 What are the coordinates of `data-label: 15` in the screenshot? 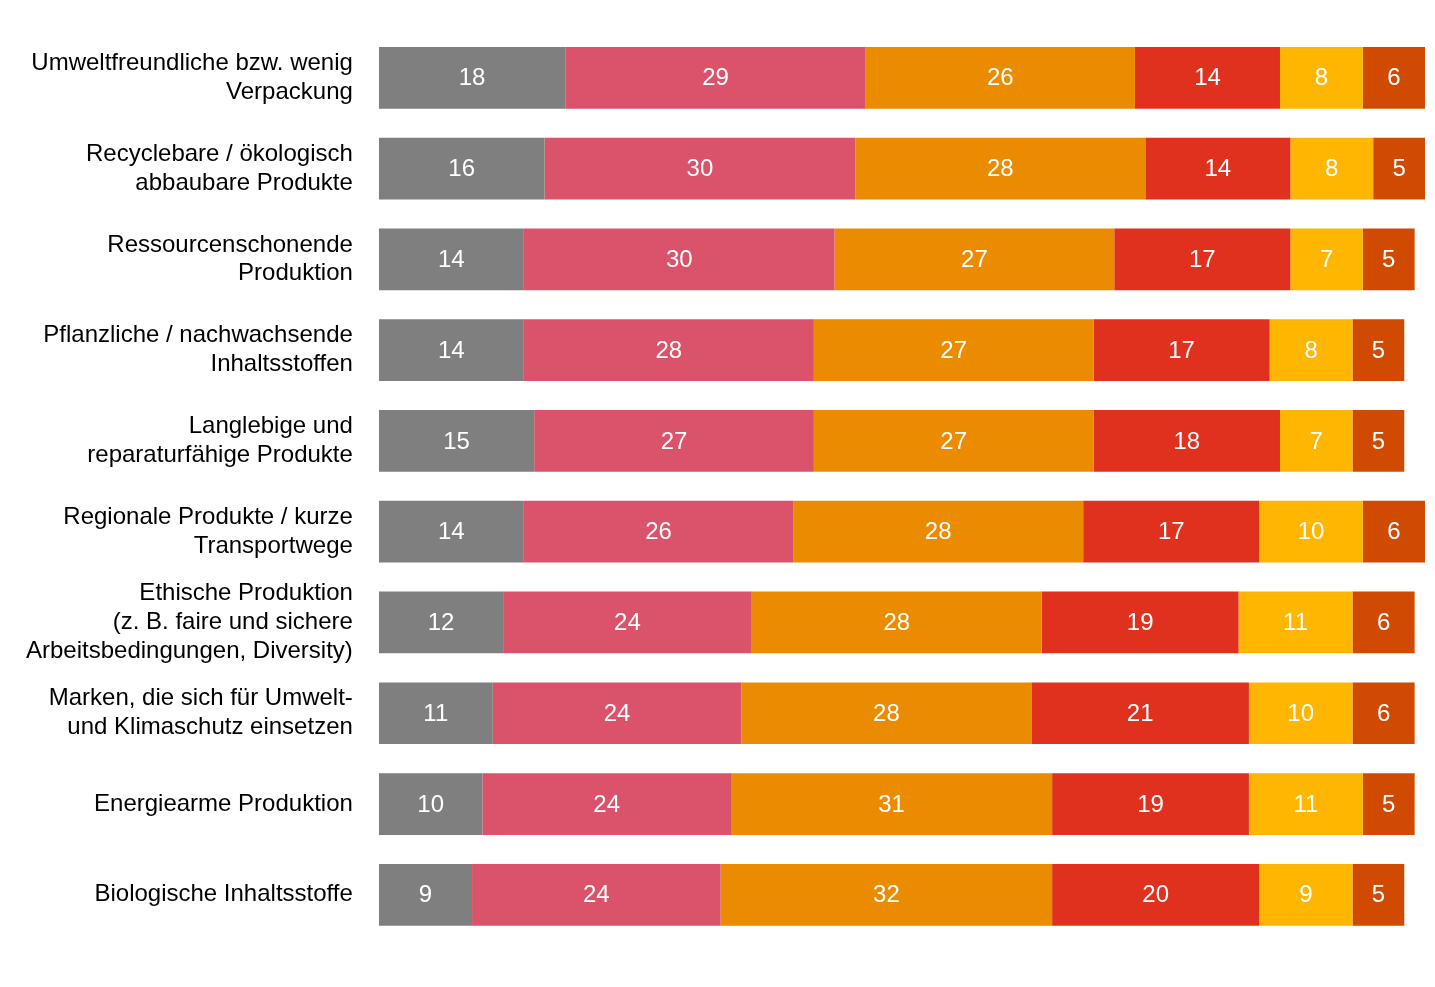 It's located at (456, 440).